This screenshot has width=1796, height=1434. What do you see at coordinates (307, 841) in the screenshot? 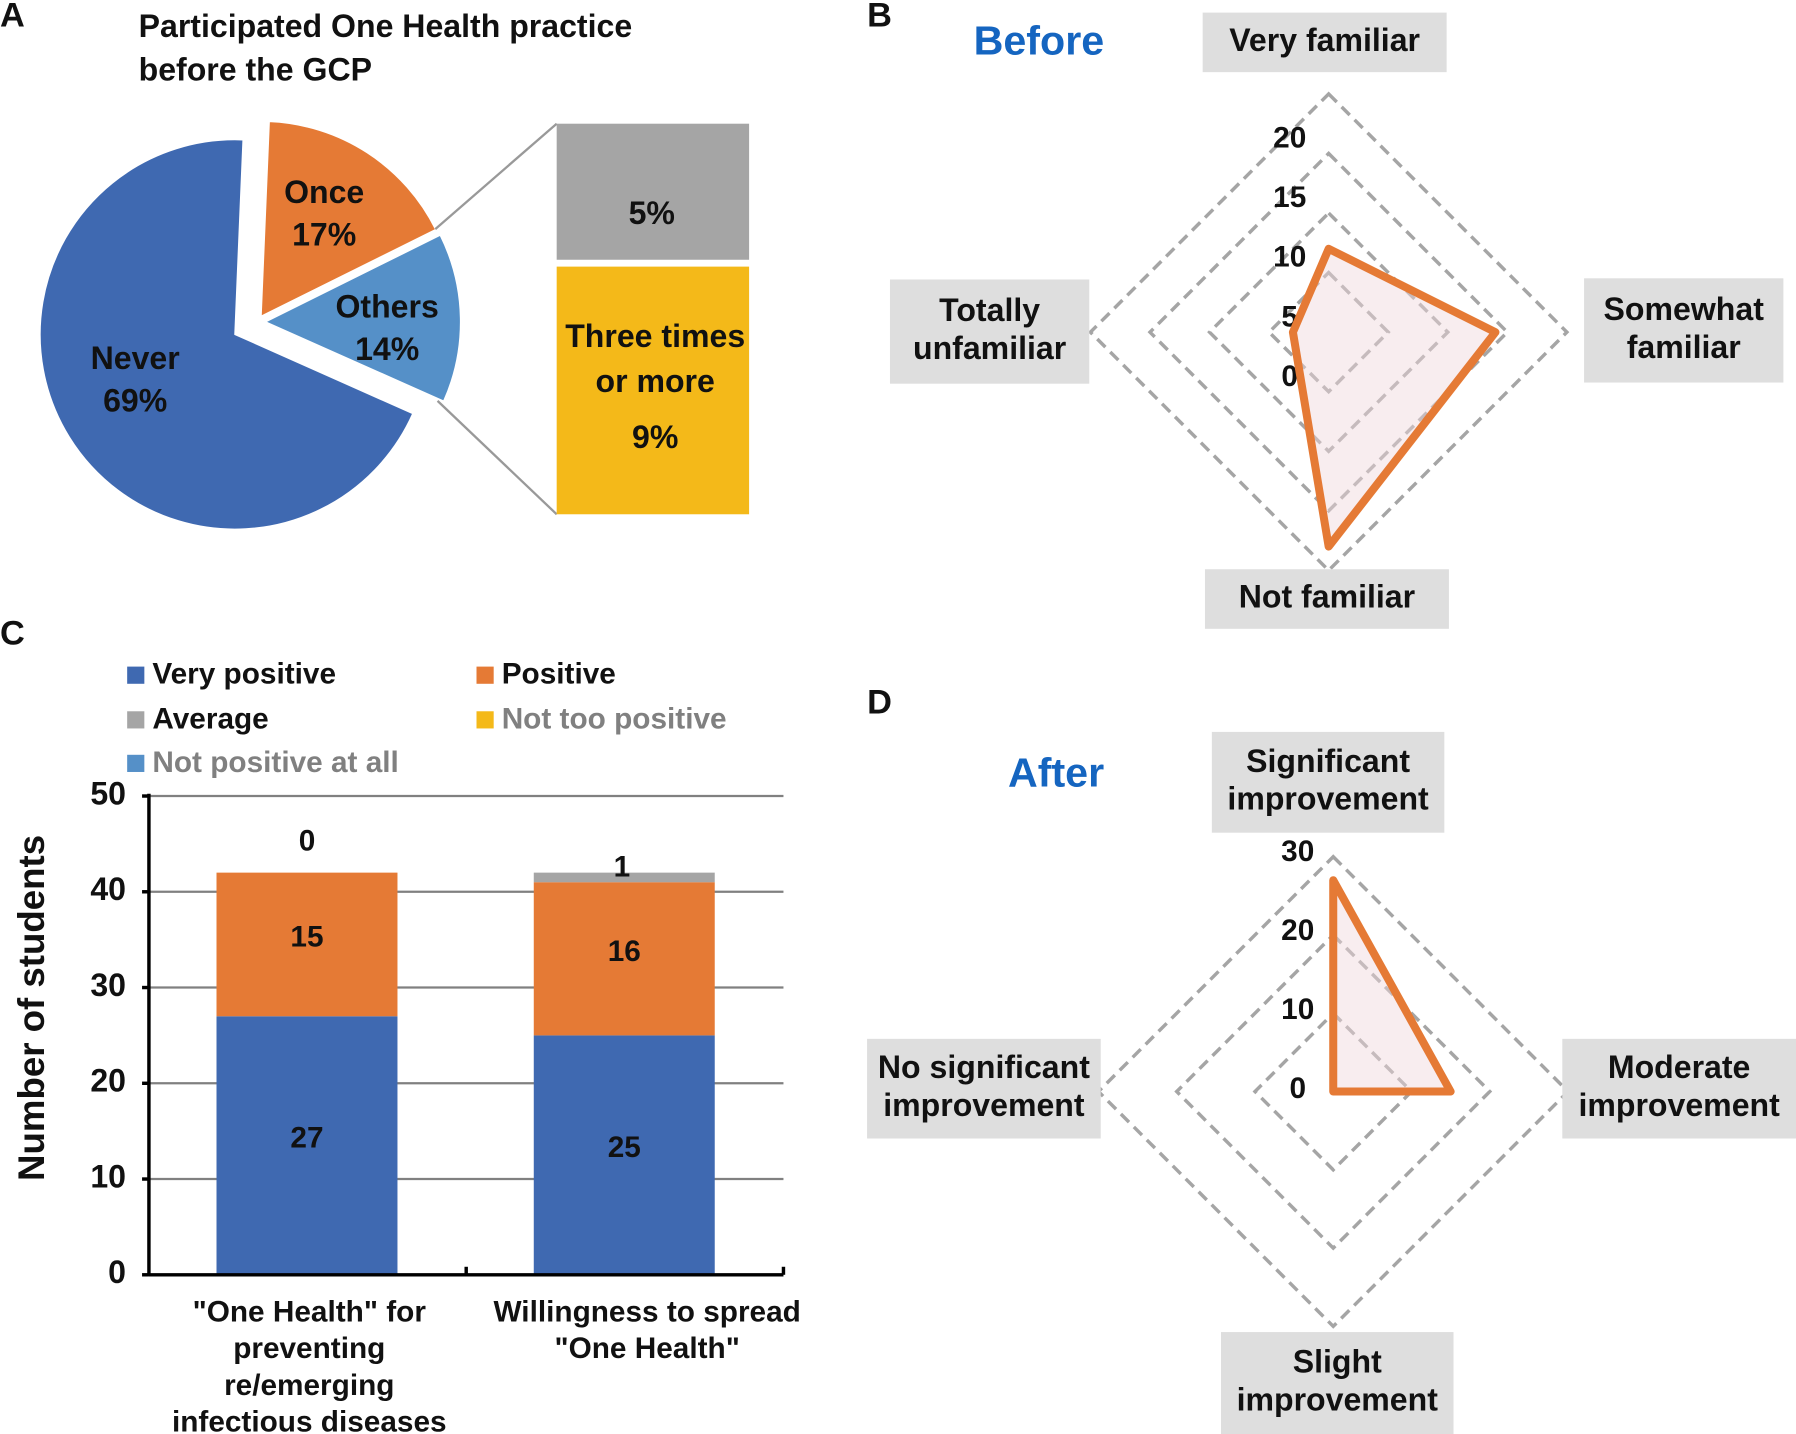
I see `data-label: 0` at bounding box center [307, 841].